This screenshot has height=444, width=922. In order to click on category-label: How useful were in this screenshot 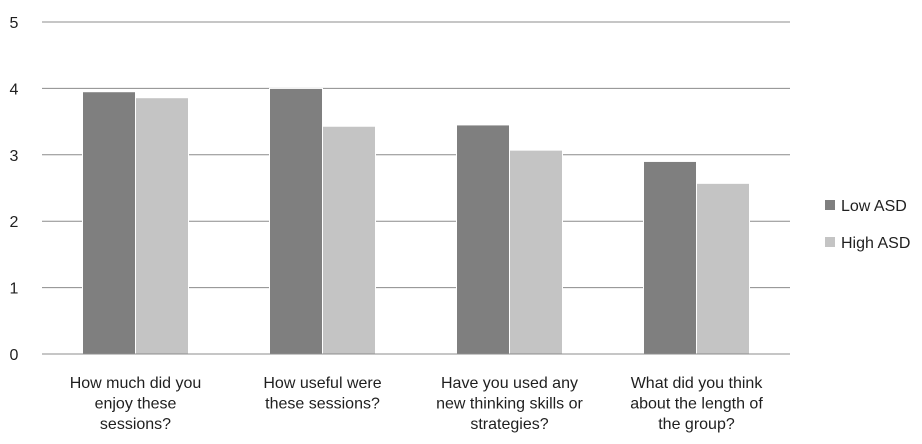, I will do `click(322, 383)`.